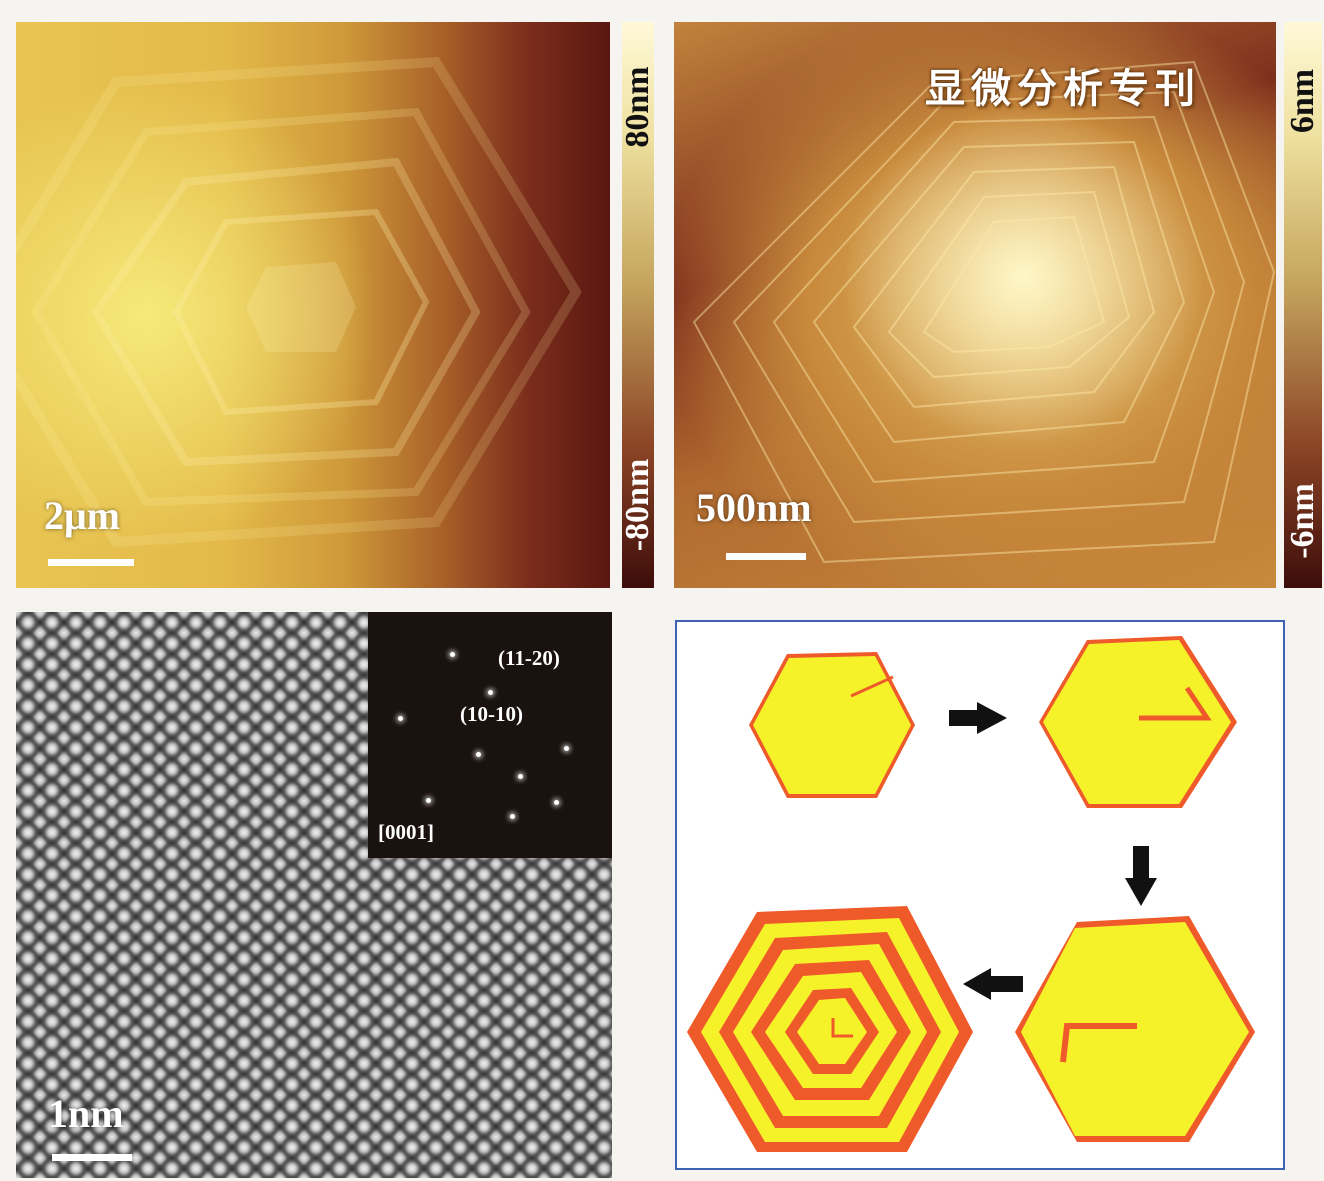  I want to click on saed-plane-label: (10-10), so click(491, 714).